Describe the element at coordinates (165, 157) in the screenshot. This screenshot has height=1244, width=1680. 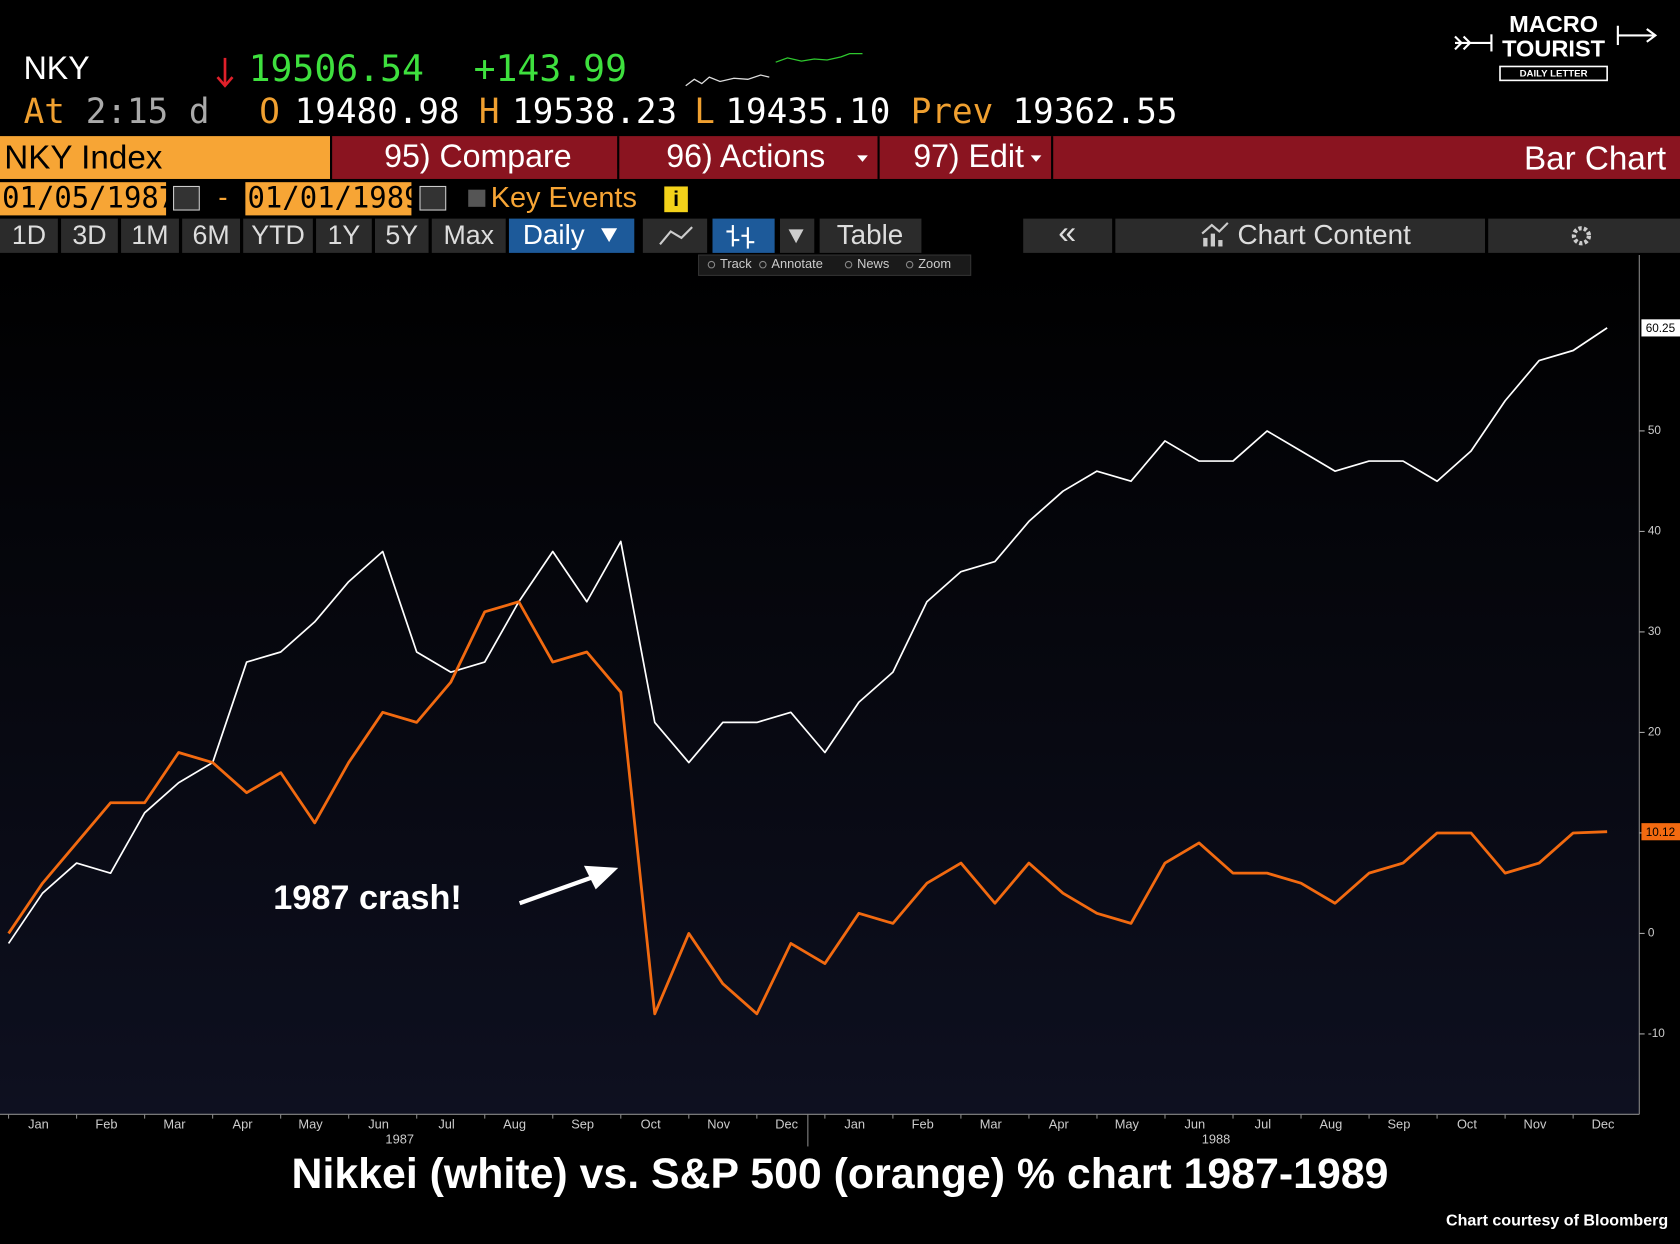
I see `security-box` at that location.